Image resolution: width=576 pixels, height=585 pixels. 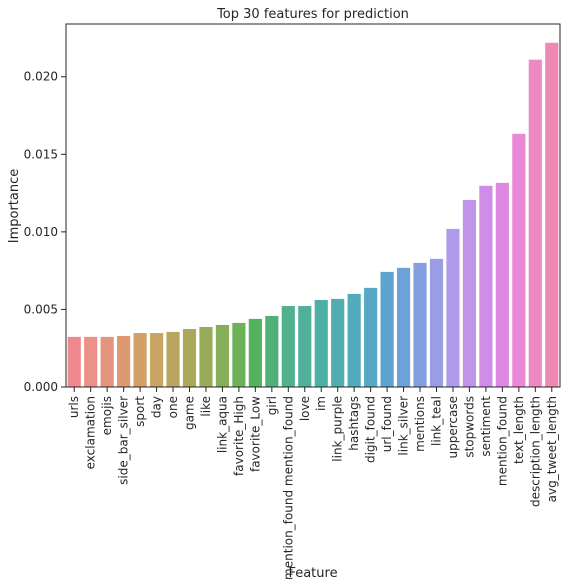 I want to click on bar-day, so click(x=156, y=360).